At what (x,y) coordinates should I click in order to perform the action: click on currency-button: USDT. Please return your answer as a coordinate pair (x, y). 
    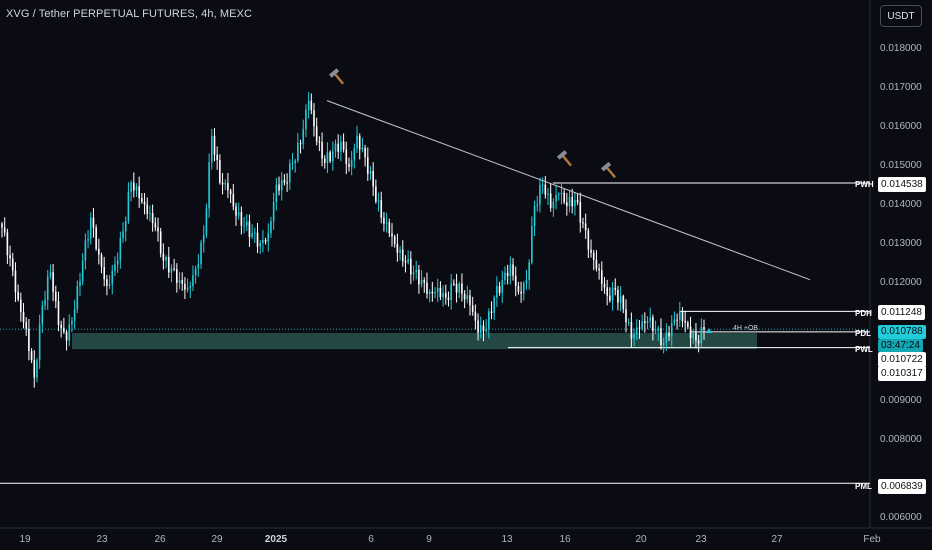
    Looking at the image, I should click on (901, 16).